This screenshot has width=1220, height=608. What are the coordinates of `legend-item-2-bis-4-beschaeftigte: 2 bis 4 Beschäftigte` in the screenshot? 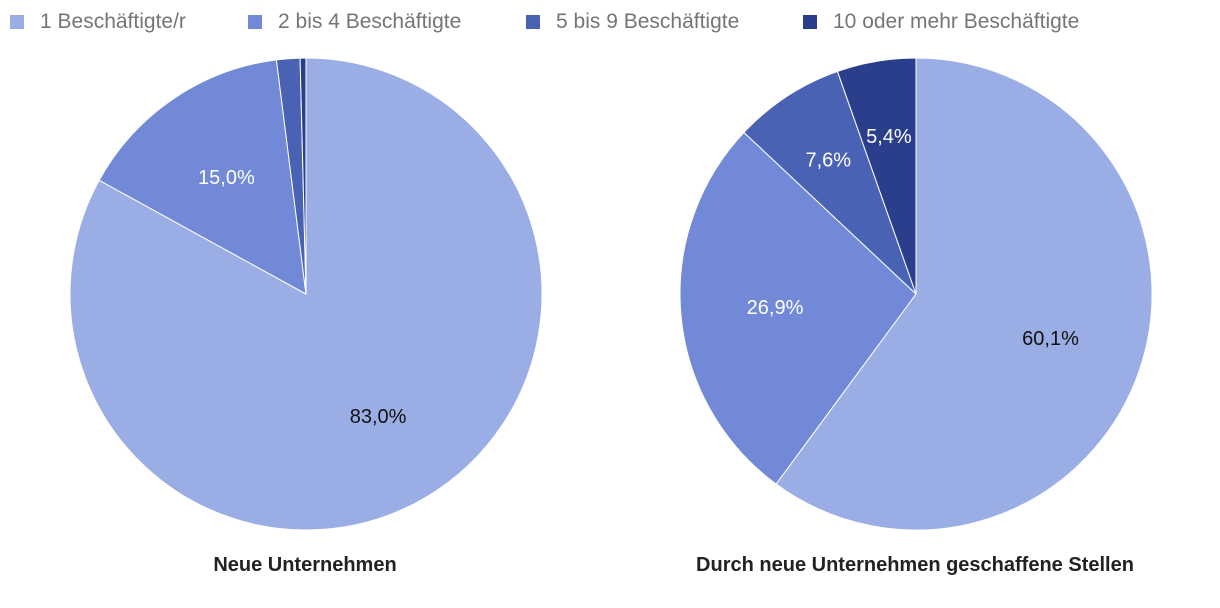 It's located at (354, 22).